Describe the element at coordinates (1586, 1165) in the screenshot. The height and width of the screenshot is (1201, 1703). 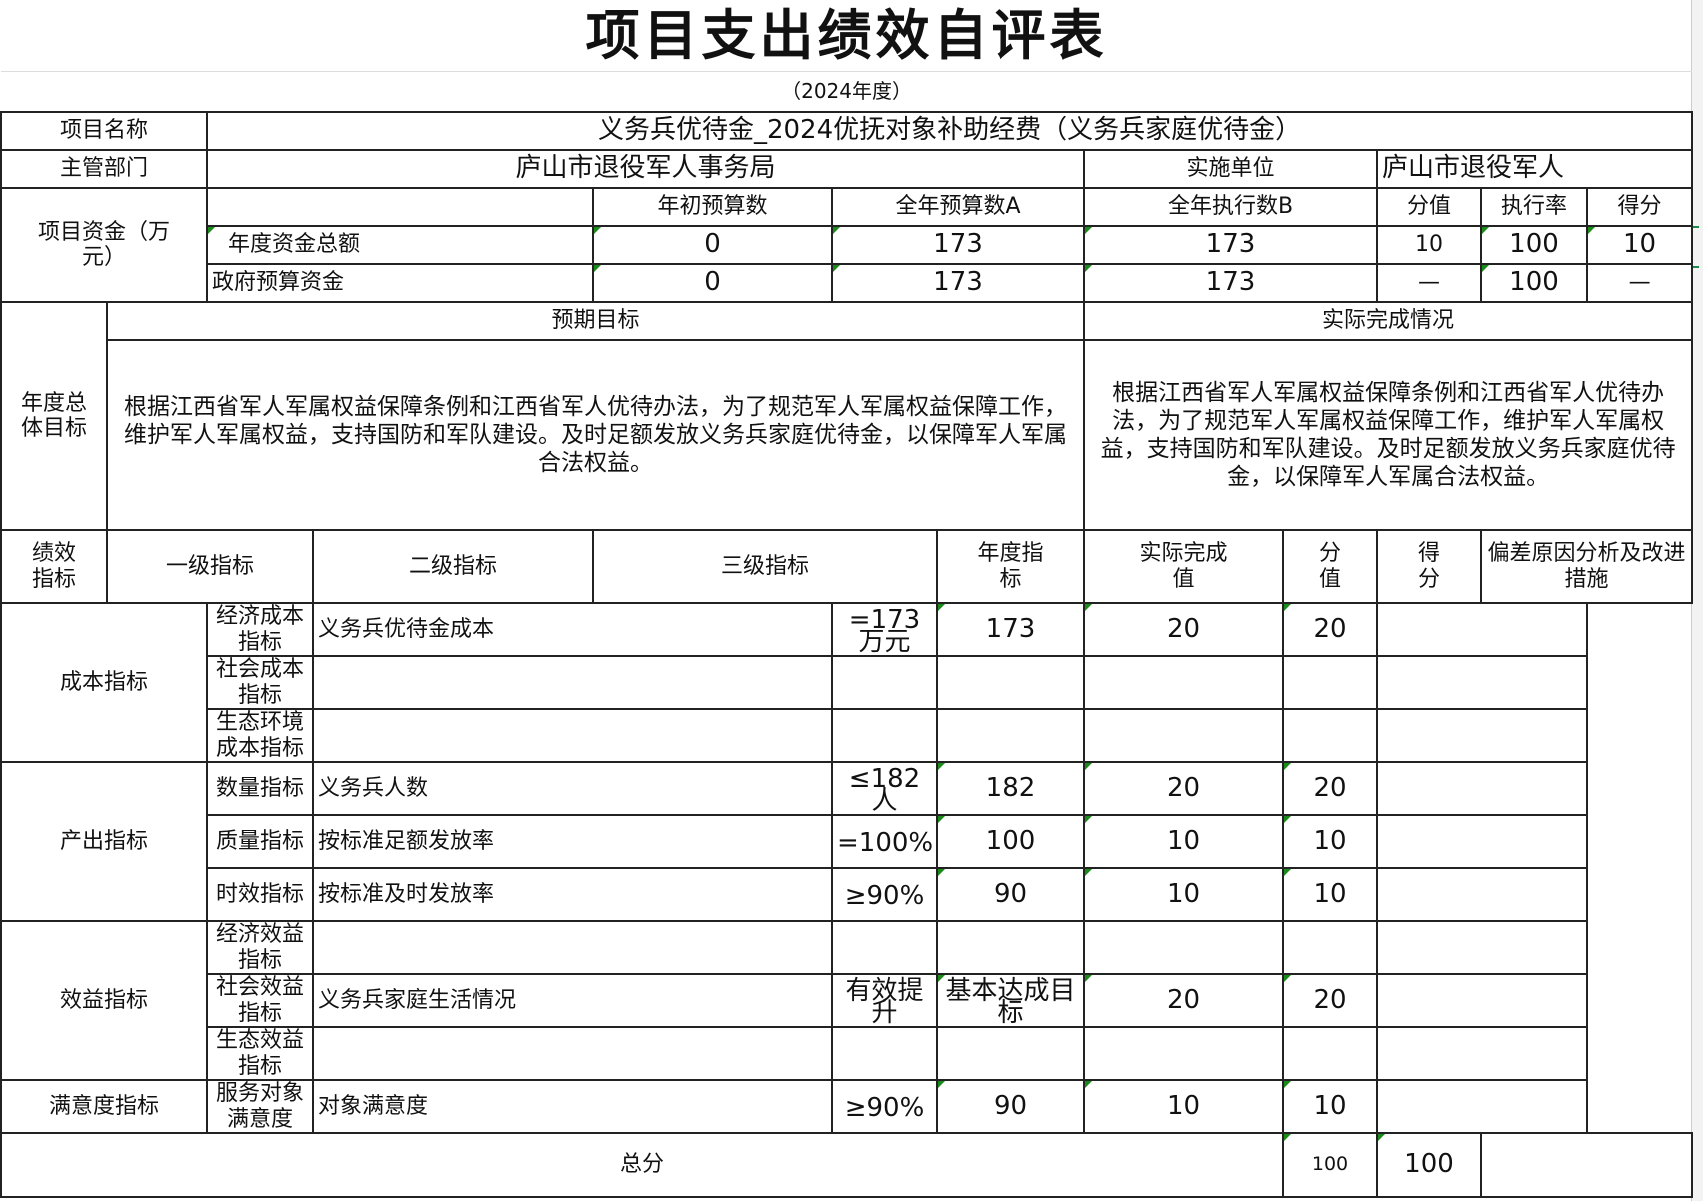
I see `total-remarks` at that location.